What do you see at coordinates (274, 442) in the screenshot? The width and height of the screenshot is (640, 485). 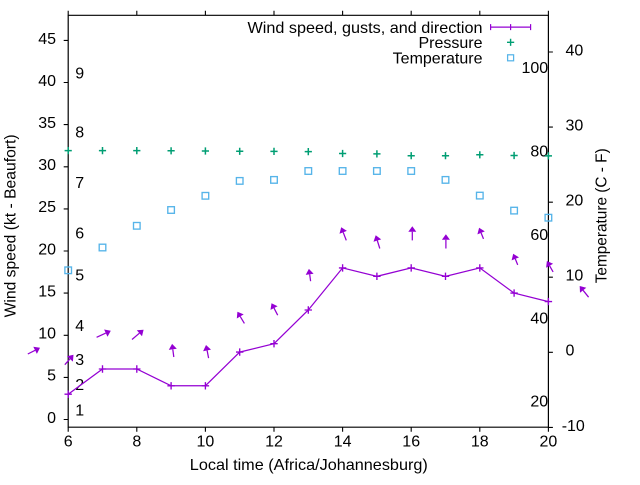 I see `svg-text: 12` at bounding box center [274, 442].